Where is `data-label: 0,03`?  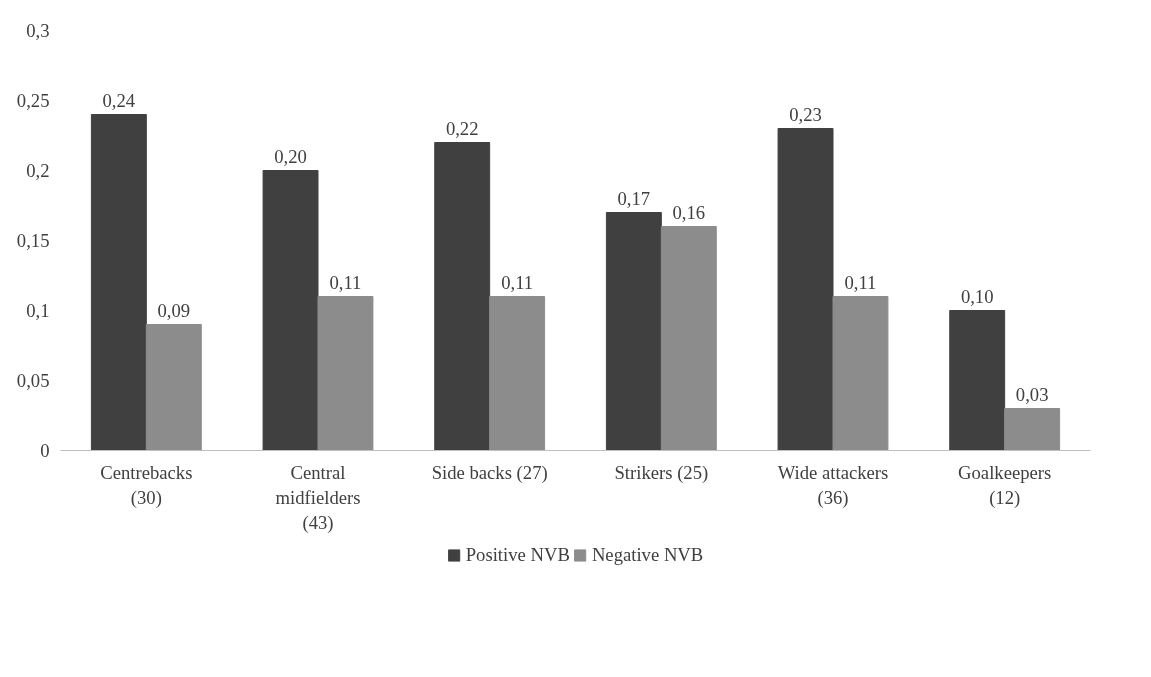
data-label: 0,03 is located at coordinates (1032, 394).